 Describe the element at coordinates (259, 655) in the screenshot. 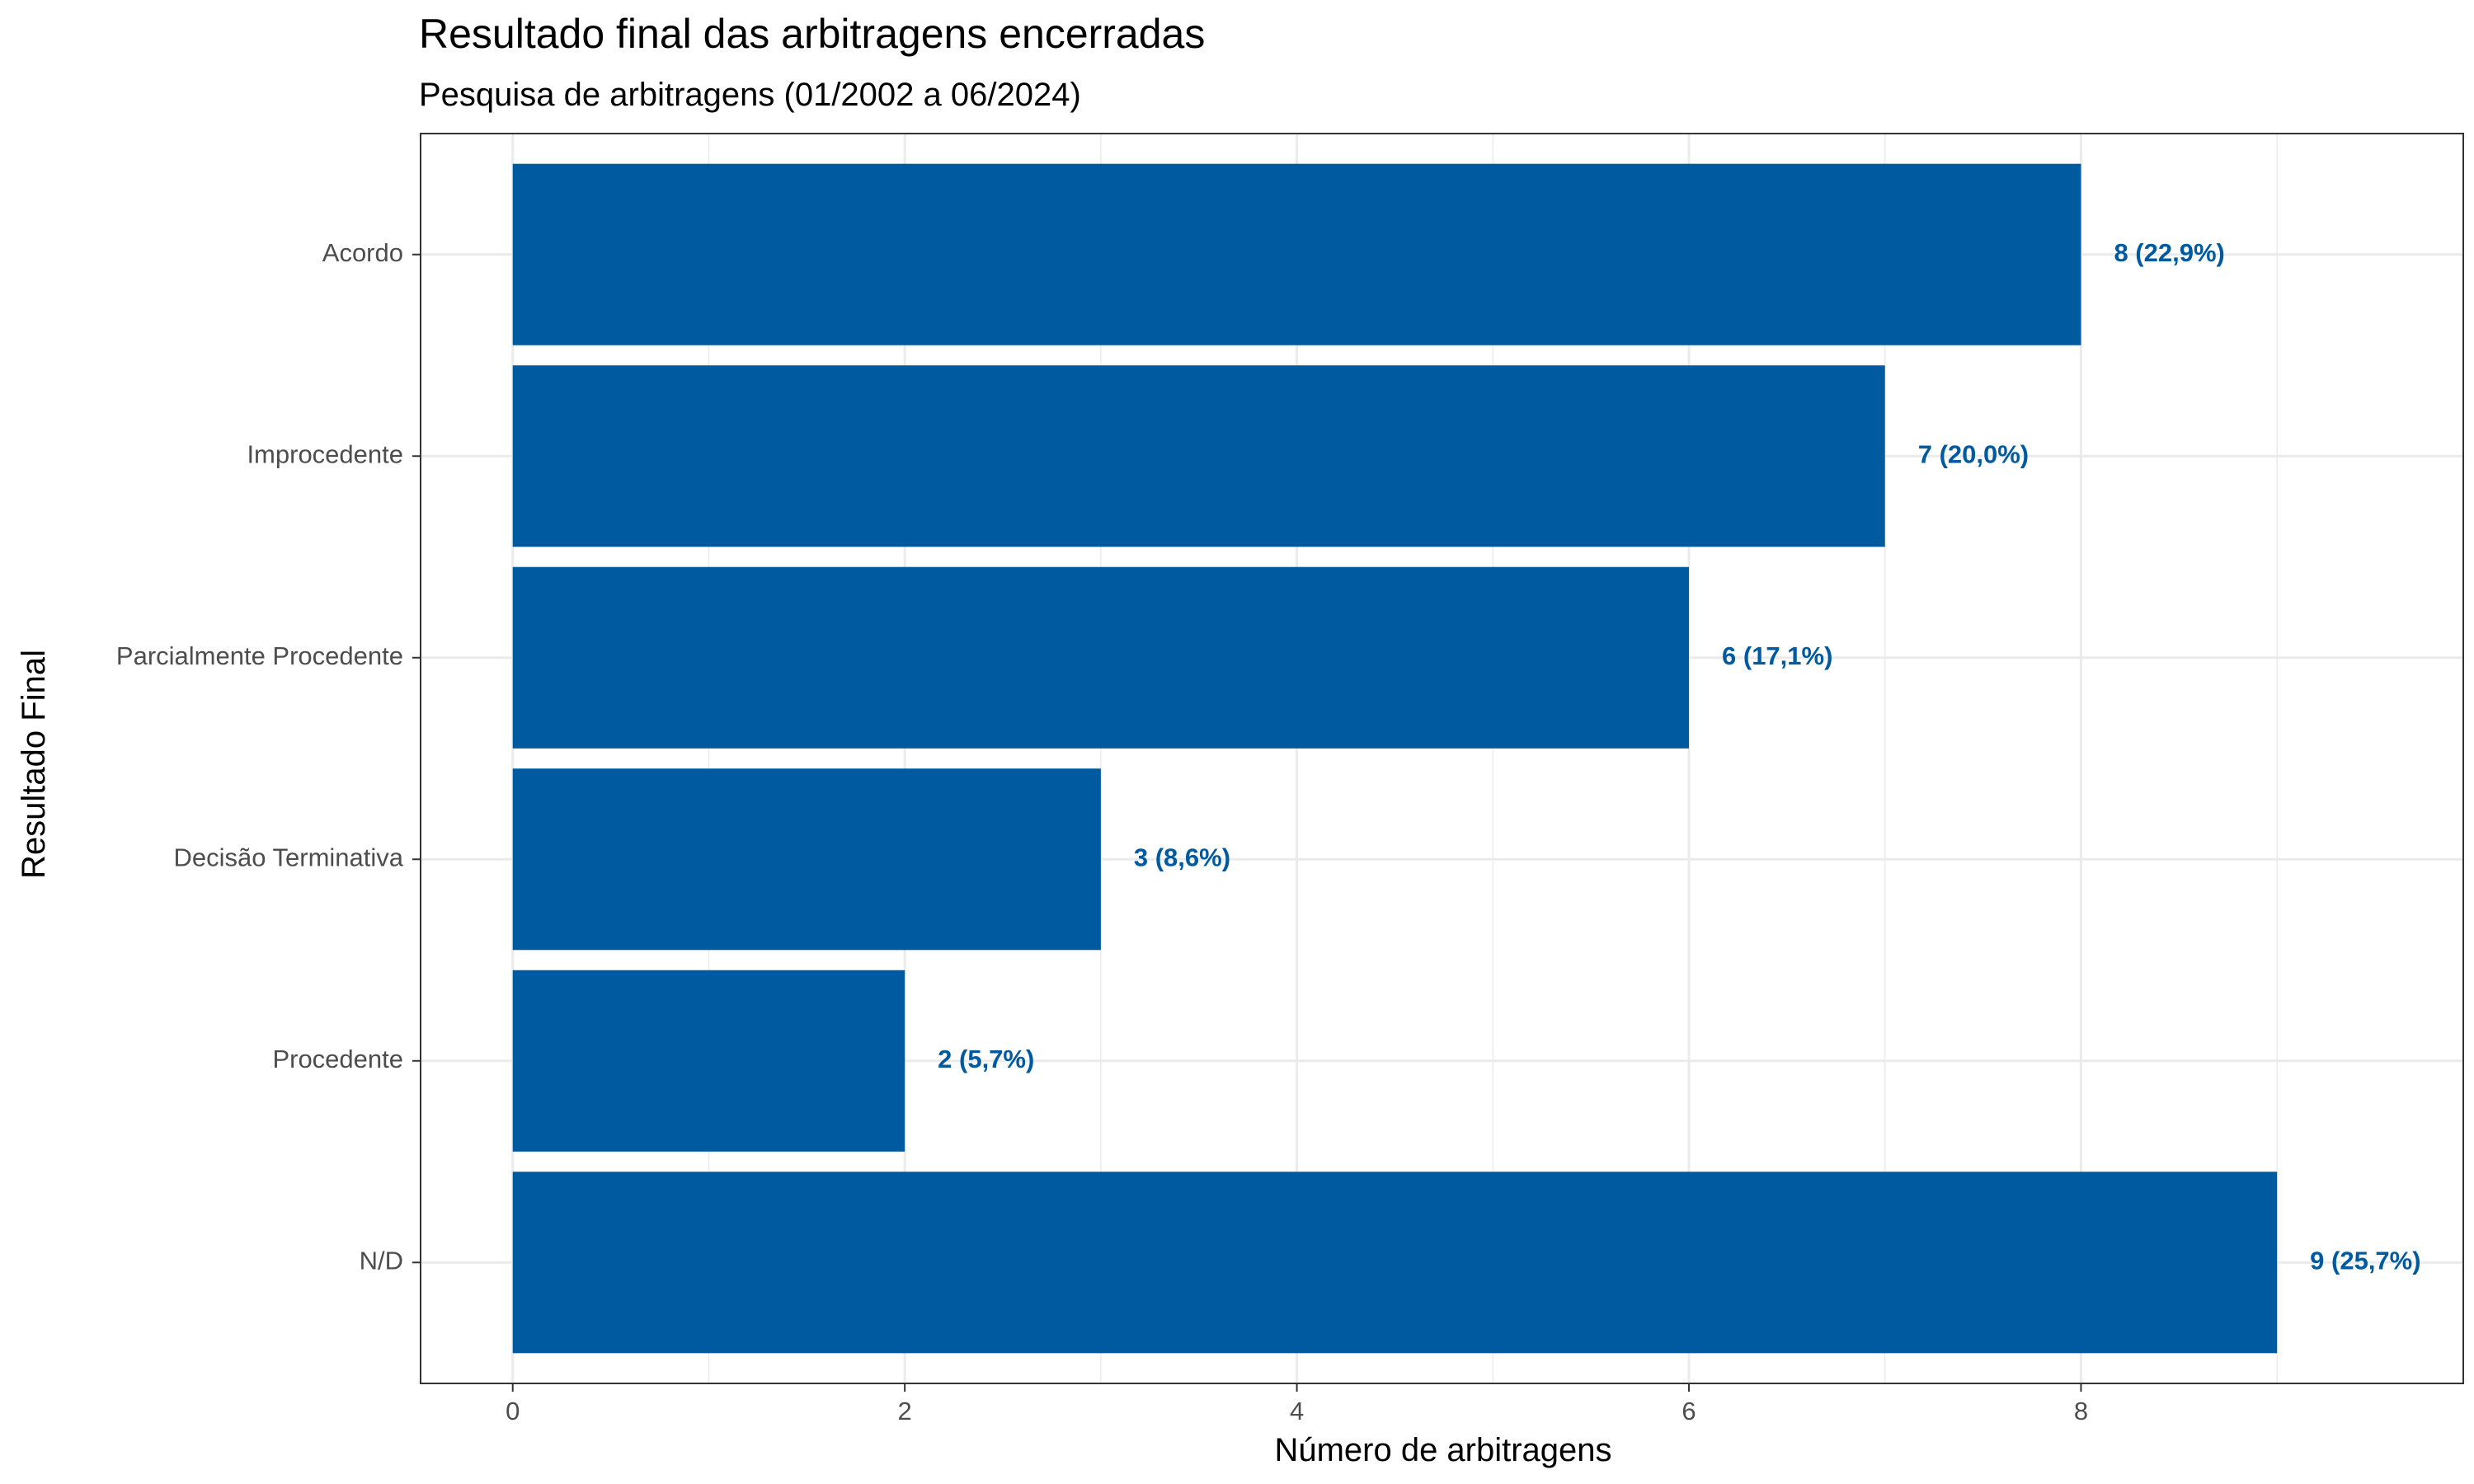

I see `y-tick-label: Parcialmente Procedente` at that location.